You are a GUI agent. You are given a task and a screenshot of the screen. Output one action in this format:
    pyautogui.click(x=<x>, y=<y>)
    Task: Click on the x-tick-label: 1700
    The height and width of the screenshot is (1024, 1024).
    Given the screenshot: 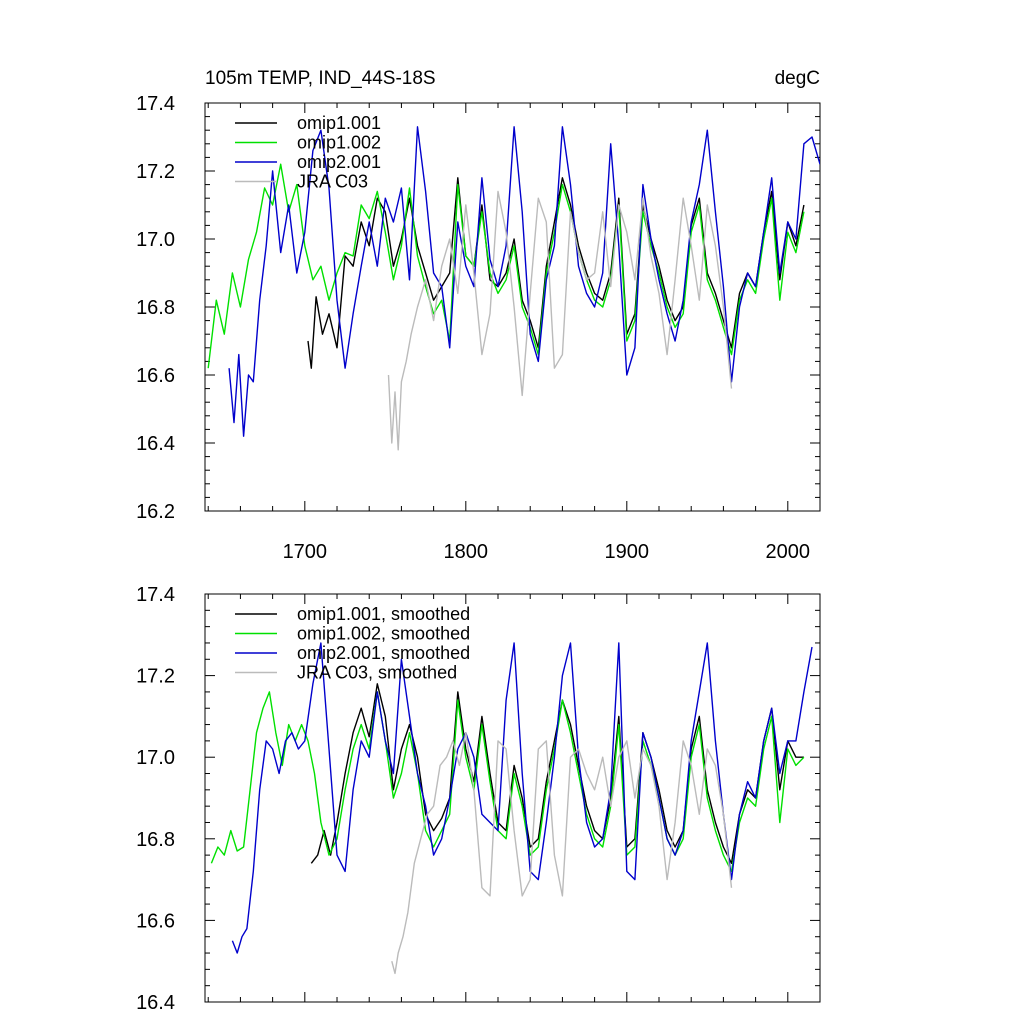 What is the action you would take?
    pyautogui.click(x=305, y=552)
    